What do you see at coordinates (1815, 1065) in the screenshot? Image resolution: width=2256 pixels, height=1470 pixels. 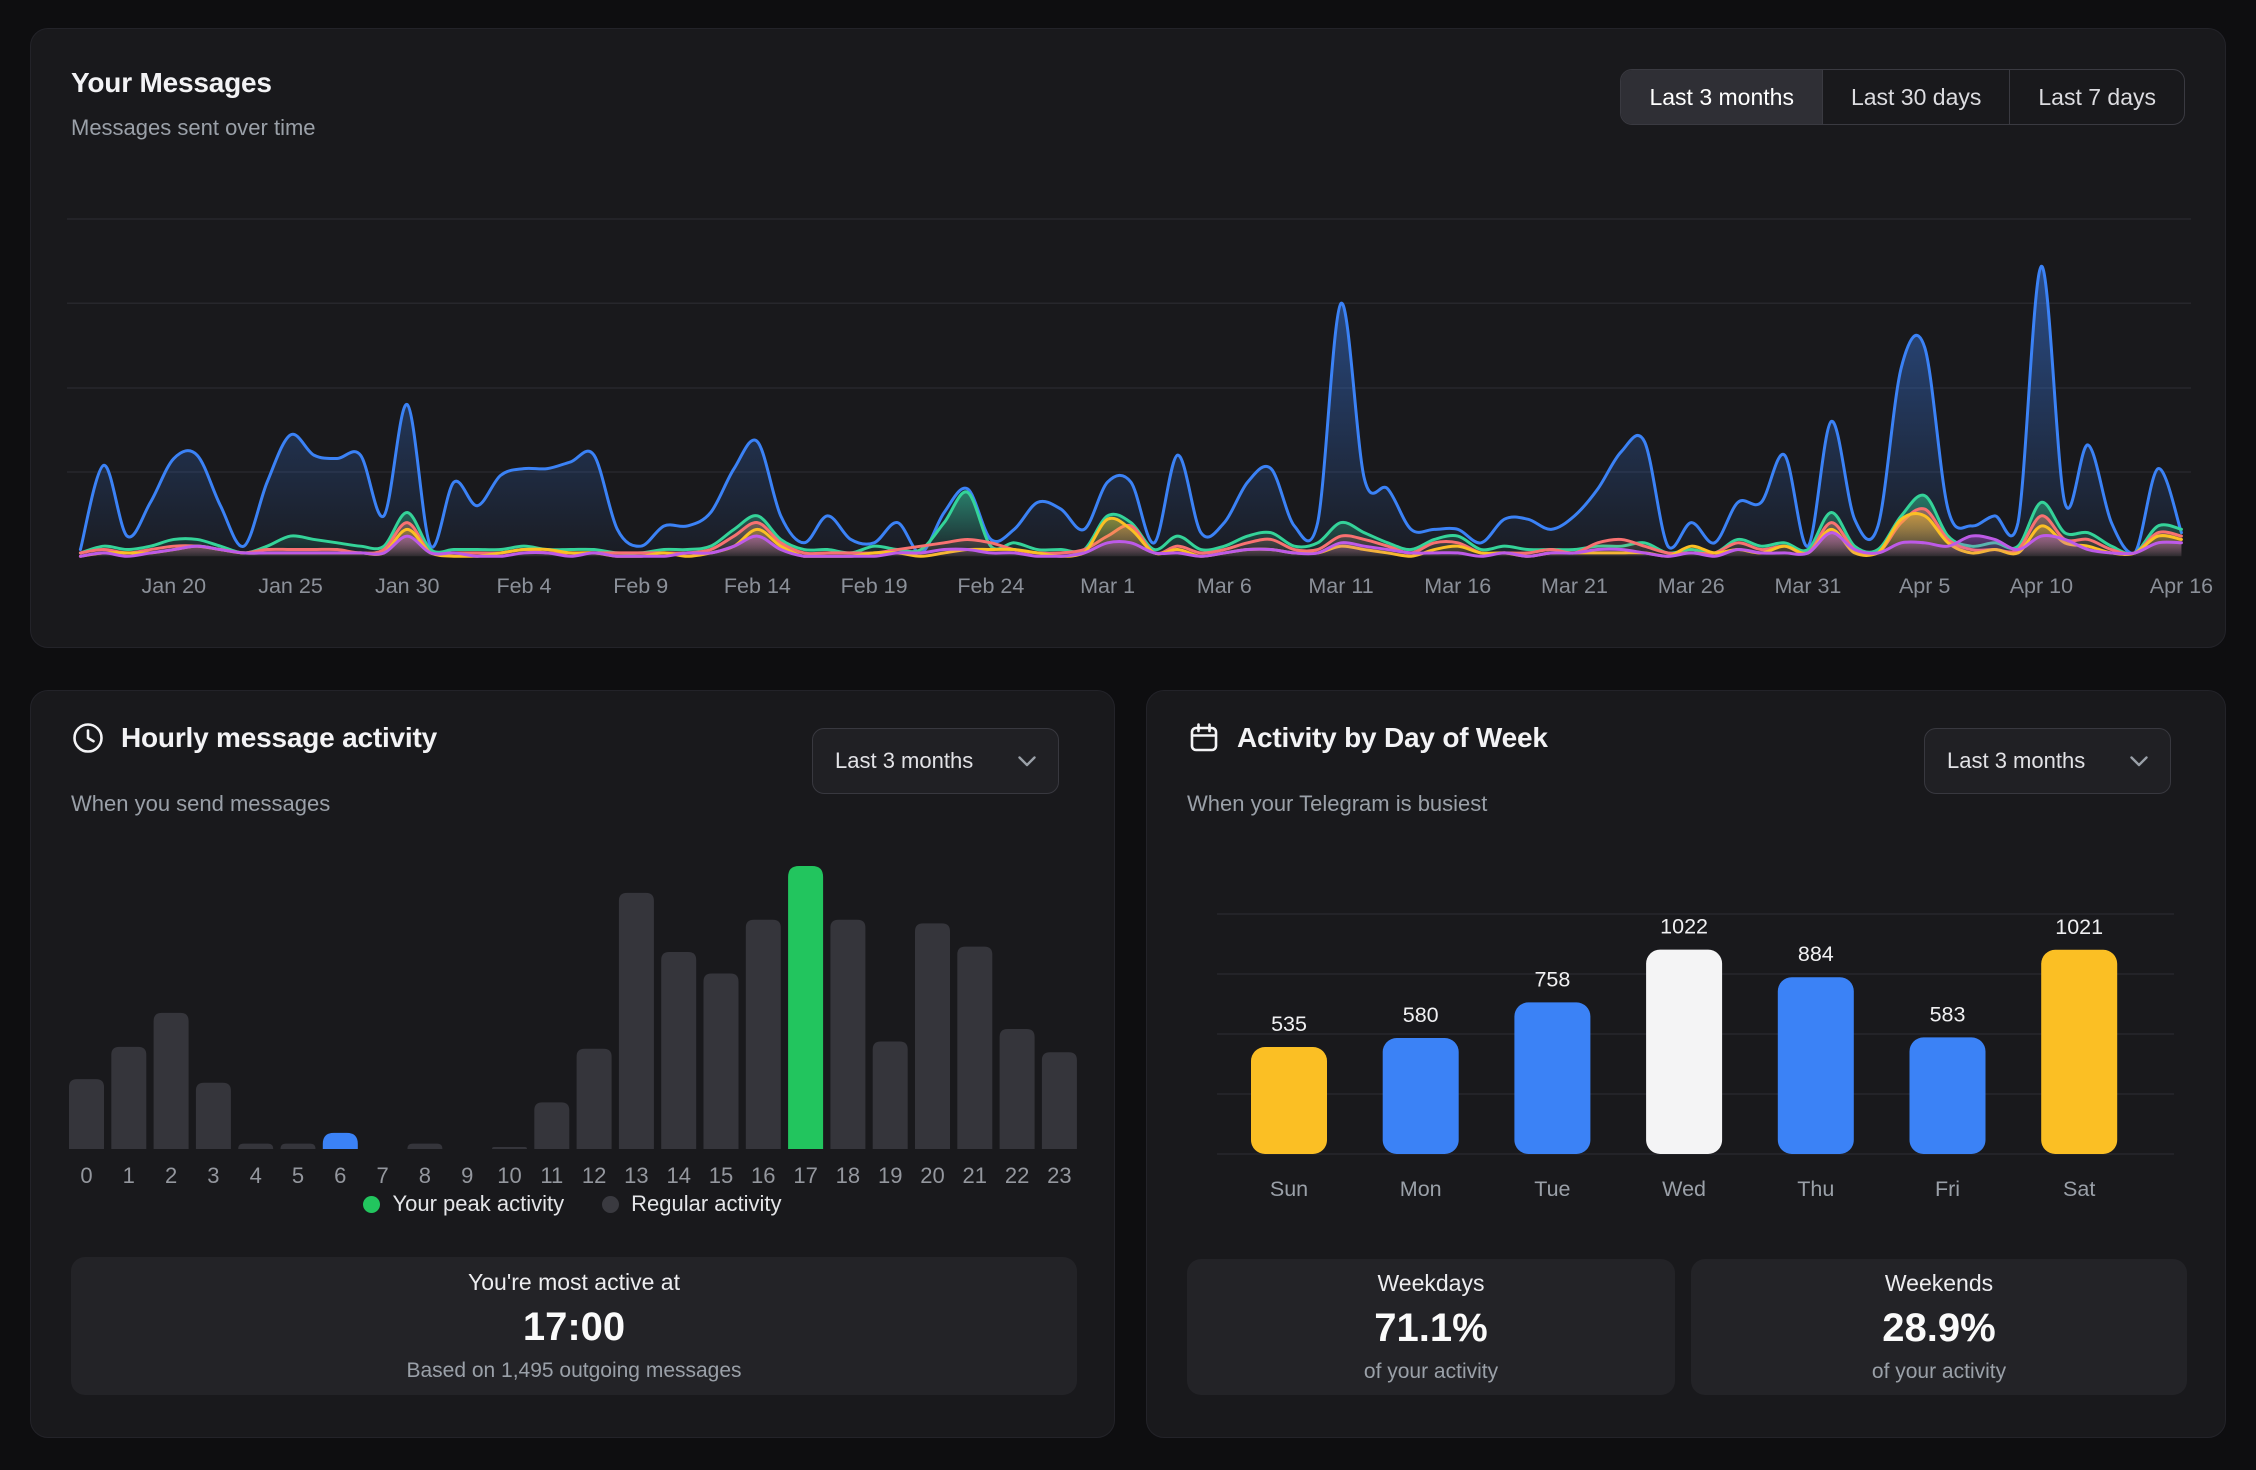 I see `bar-thu` at bounding box center [1815, 1065].